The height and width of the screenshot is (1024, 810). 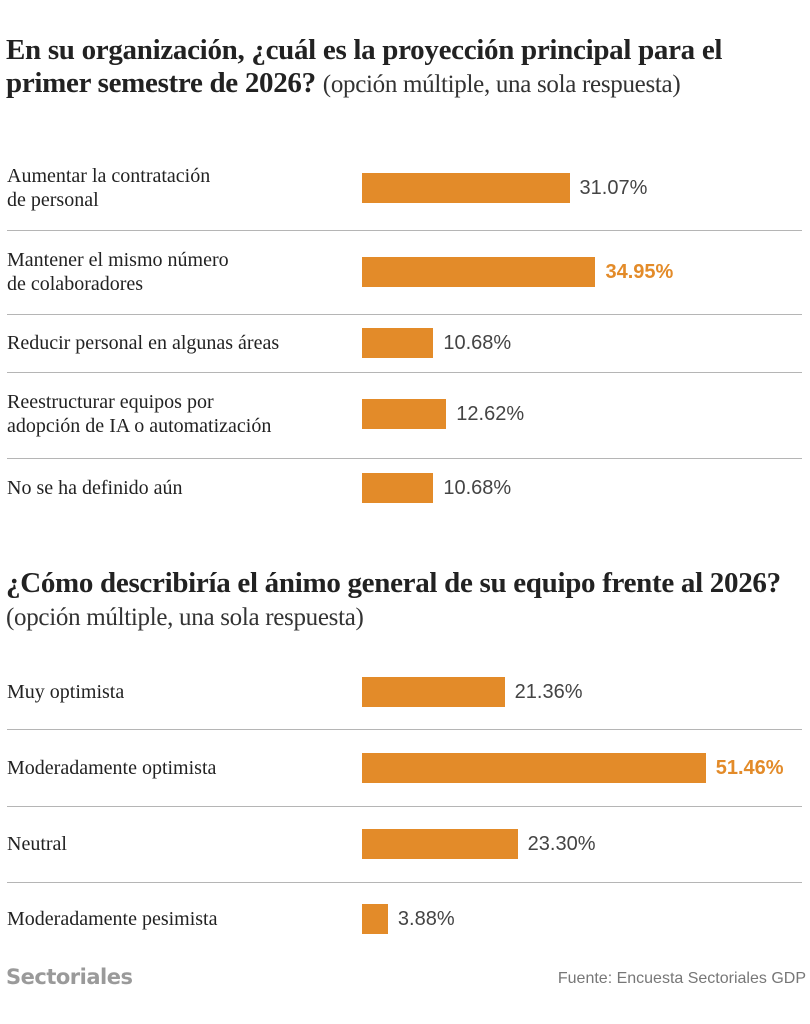 What do you see at coordinates (426, 919) in the screenshot?
I see `value-label: 3.88%` at bounding box center [426, 919].